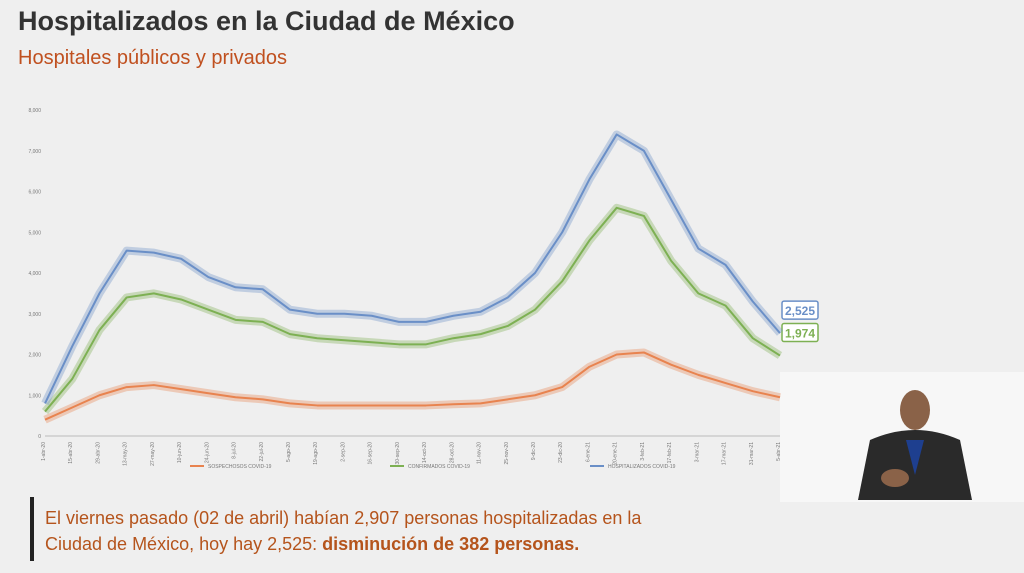  Describe the element at coordinates (266, 21) in the screenshot. I see `title: Hospitalizados en la Ciudad de México` at that location.